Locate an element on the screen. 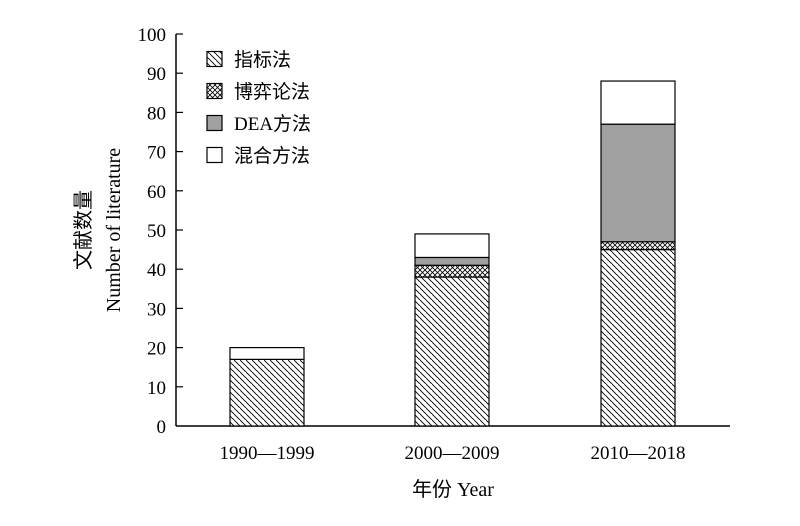  y-tick-label: 100 is located at coordinates (152, 35).